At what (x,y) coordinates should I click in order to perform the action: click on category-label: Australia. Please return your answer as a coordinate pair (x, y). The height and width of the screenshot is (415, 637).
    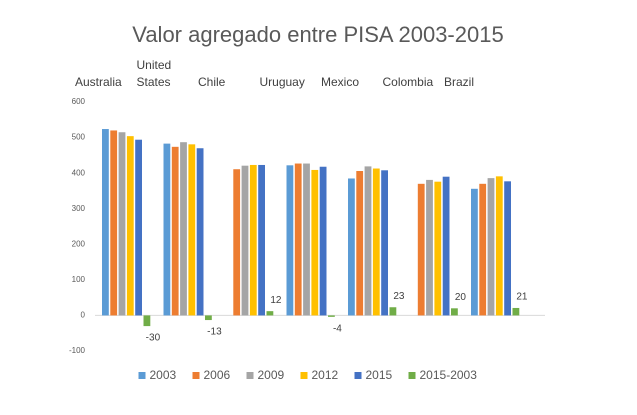
    Looking at the image, I should click on (98, 82).